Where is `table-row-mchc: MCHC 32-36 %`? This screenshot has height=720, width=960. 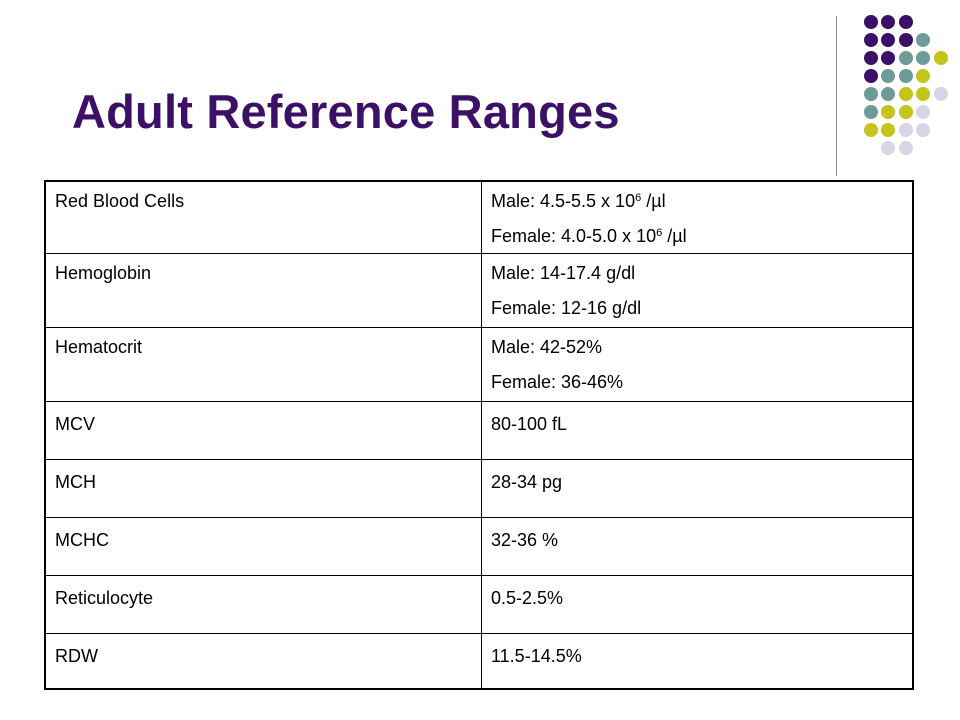 table-row-mchc: MCHC 32-36 % is located at coordinates (479, 546).